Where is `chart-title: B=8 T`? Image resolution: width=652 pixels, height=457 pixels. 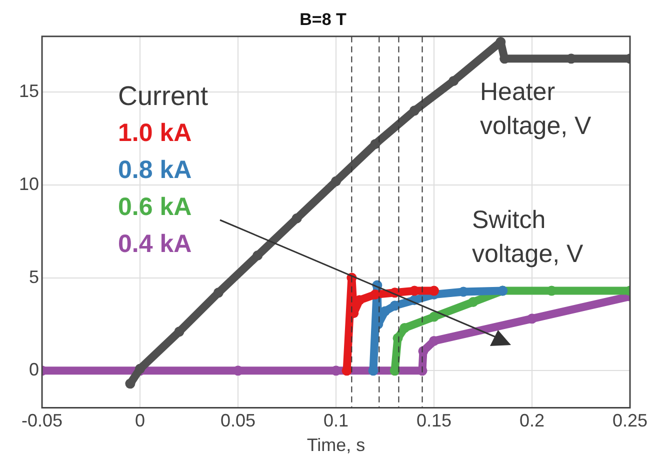 chart-title: B=8 T is located at coordinates (323, 19).